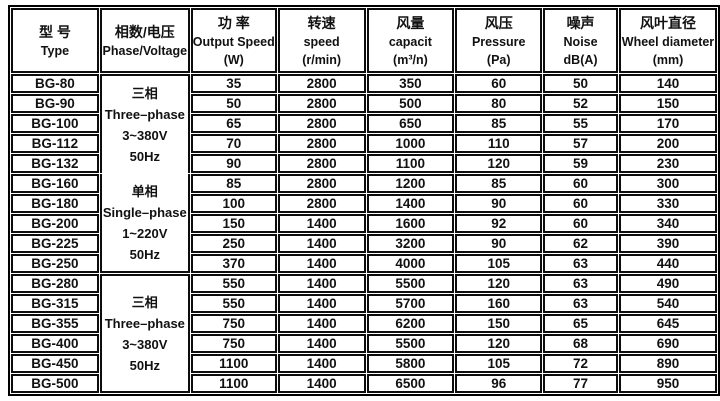 The image size is (720, 401). I want to click on pressure-cell: 92, so click(499, 223).